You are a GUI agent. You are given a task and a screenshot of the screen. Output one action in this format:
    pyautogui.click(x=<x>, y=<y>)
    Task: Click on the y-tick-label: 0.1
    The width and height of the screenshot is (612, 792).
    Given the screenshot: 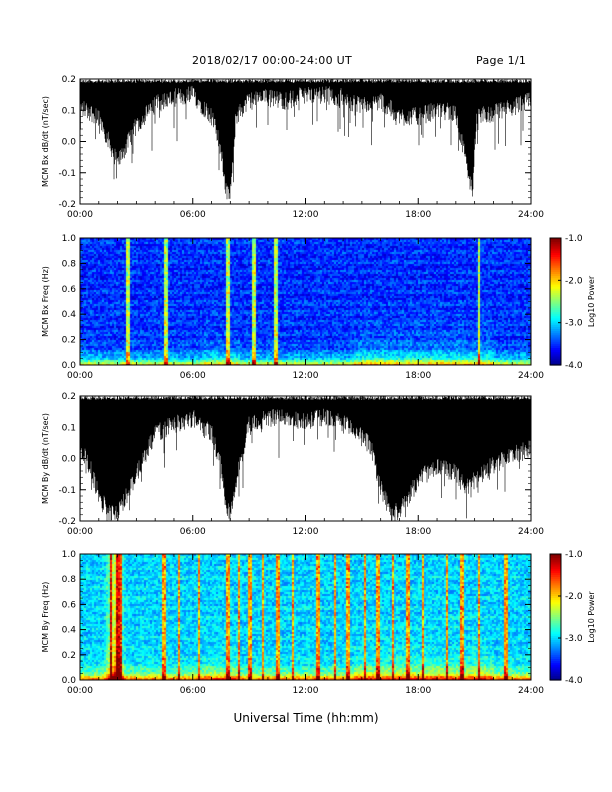 What is the action you would take?
    pyautogui.click(x=69, y=428)
    